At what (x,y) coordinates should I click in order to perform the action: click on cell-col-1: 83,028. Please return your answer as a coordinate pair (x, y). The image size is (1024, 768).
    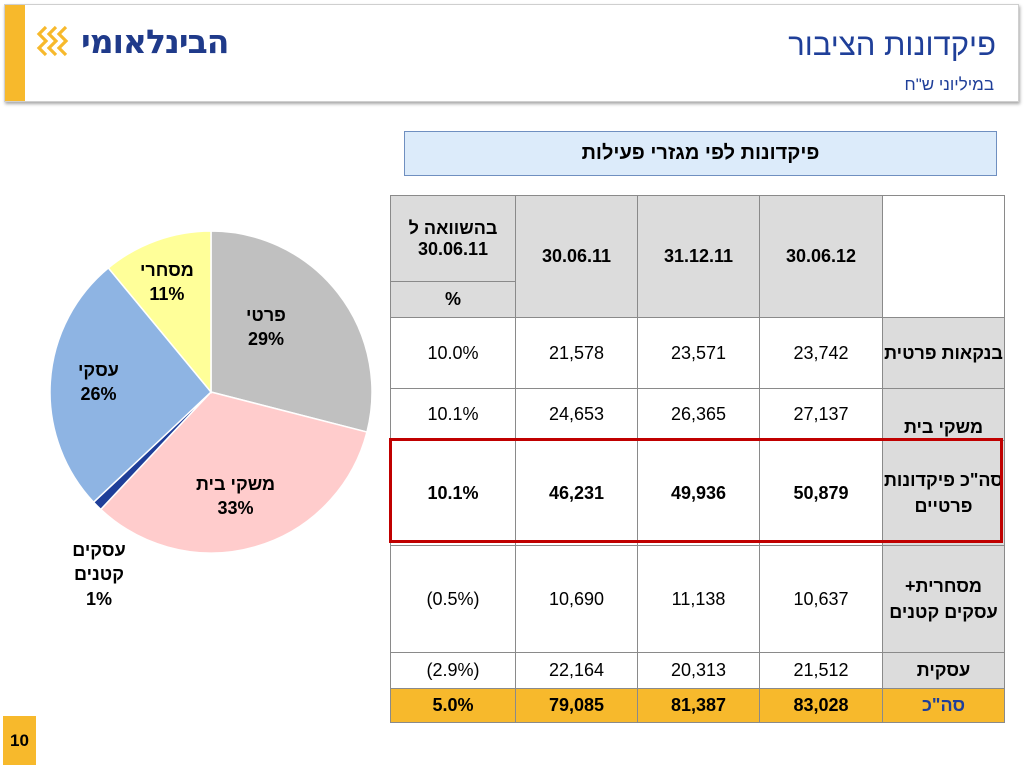
    Looking at the image, I should click on (821, 705).